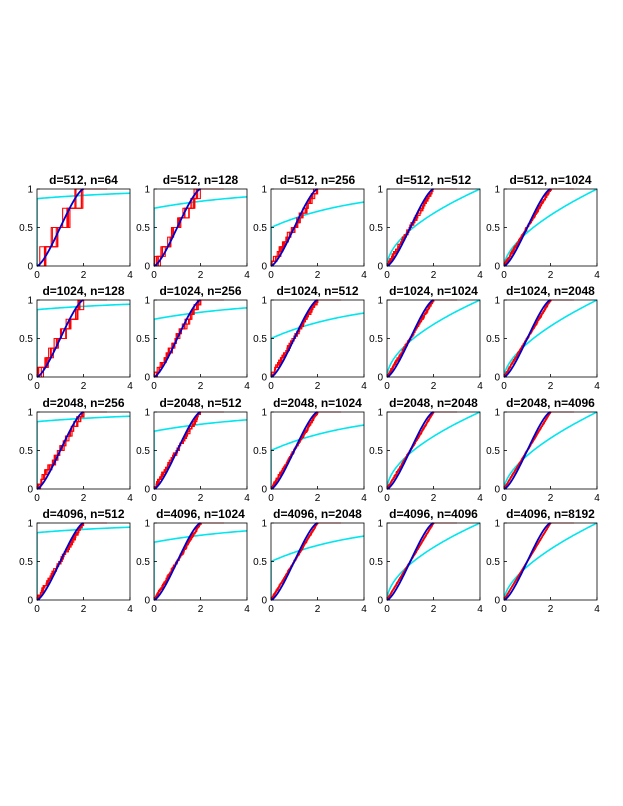 Image resolution: width=623 pixels, height=806 pixels. Describe the element at coordinates (83, 291) in the screenshot. I see `panel-title: d=1024, n=128` at that location.